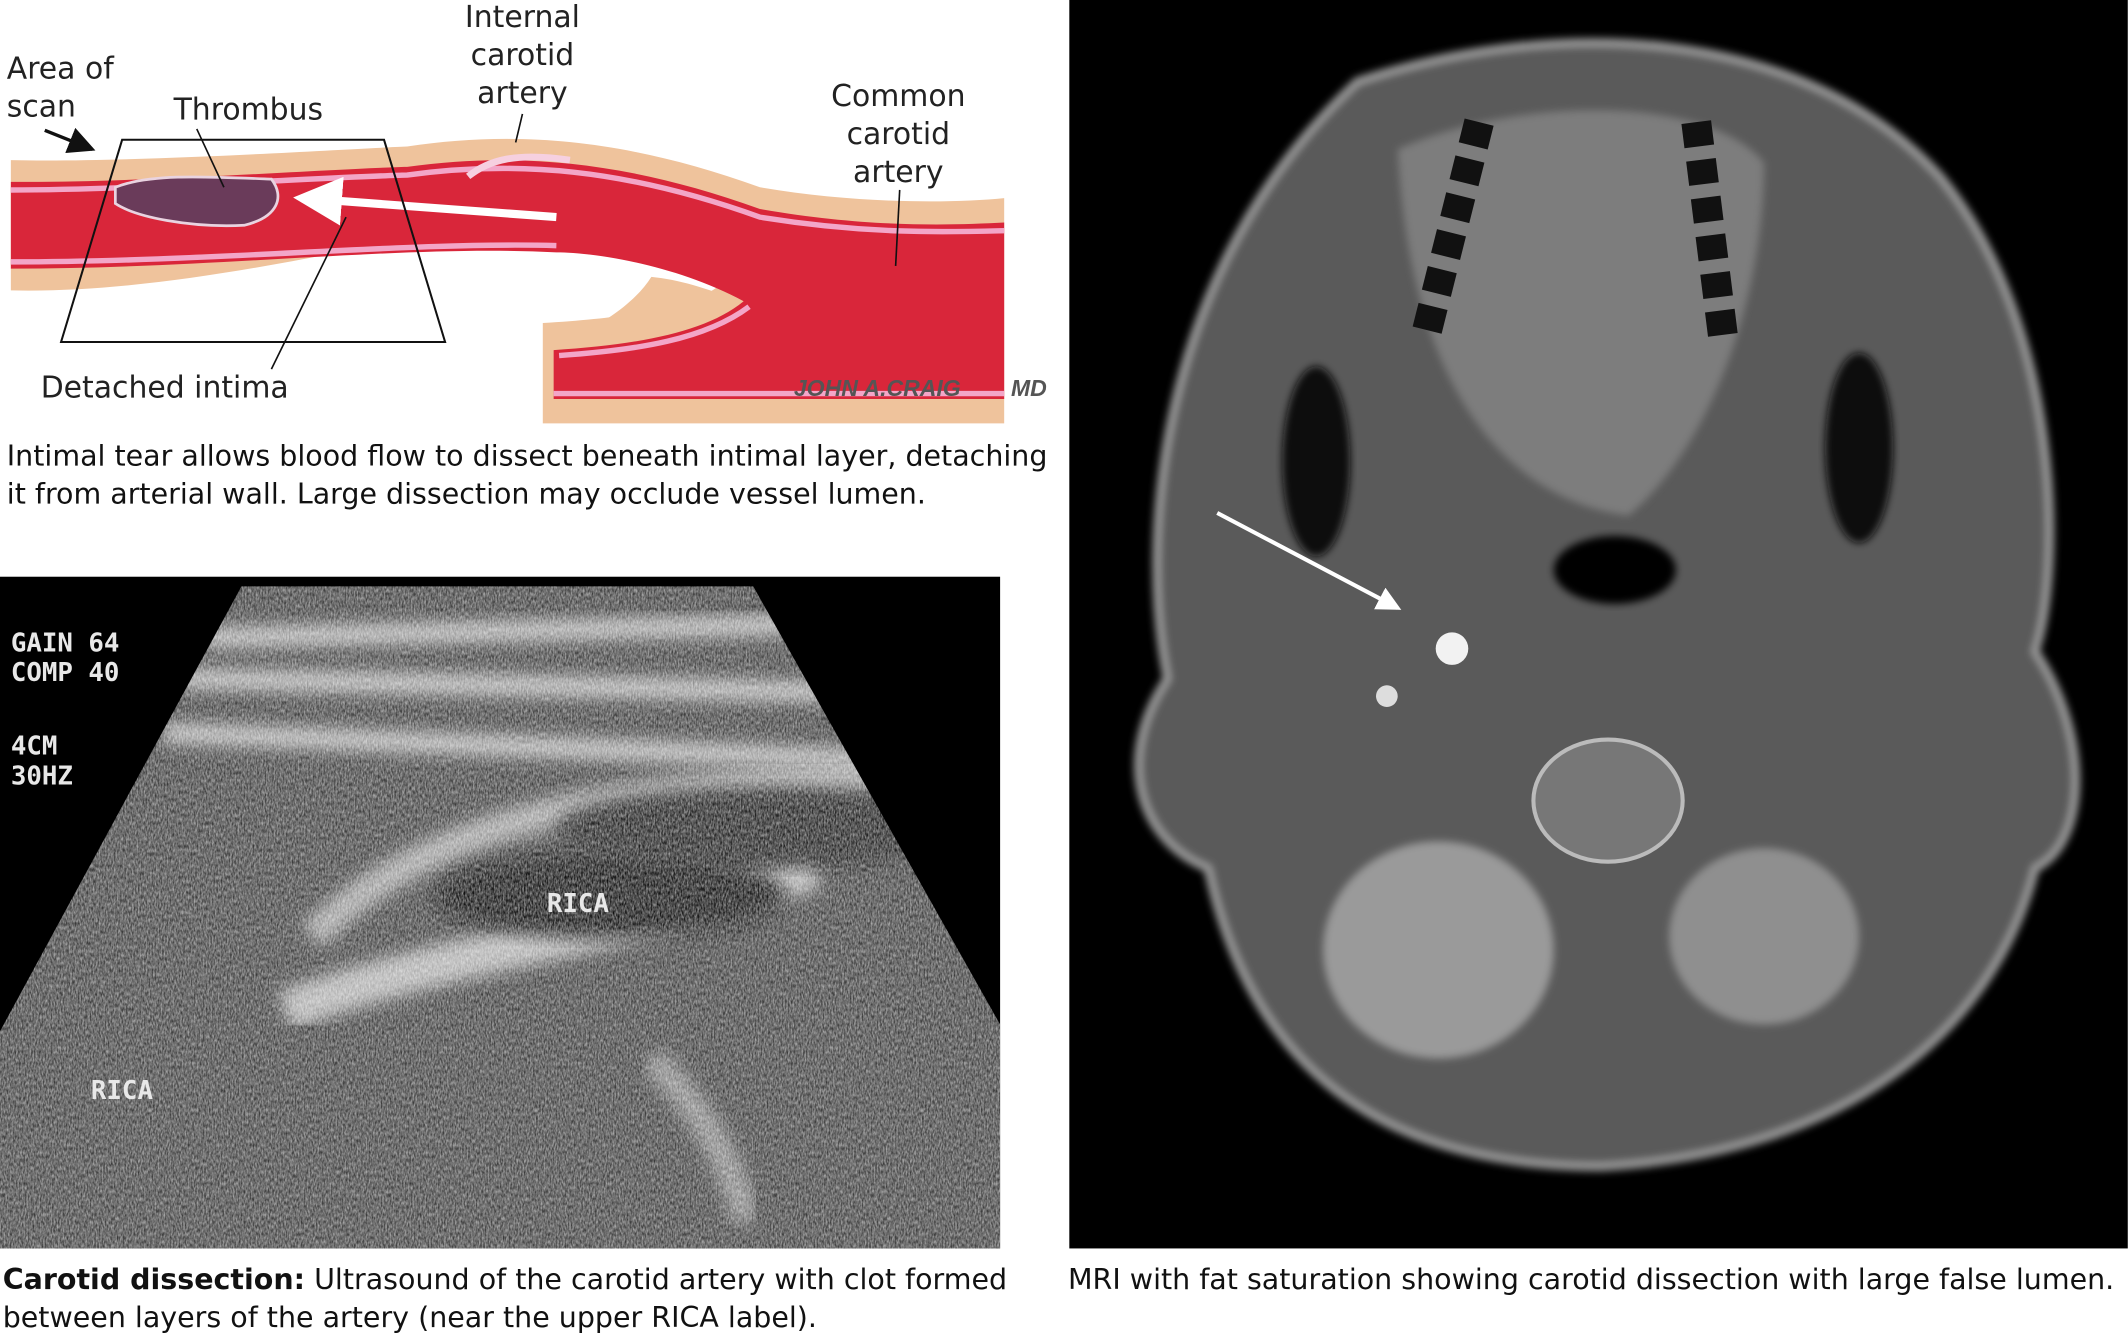 Image resolution: width=2128 pixels, height=1337 pixels. Describe the element at coordinates (248, 109) in the screenshot. I see `label: Thrombus` at that location.